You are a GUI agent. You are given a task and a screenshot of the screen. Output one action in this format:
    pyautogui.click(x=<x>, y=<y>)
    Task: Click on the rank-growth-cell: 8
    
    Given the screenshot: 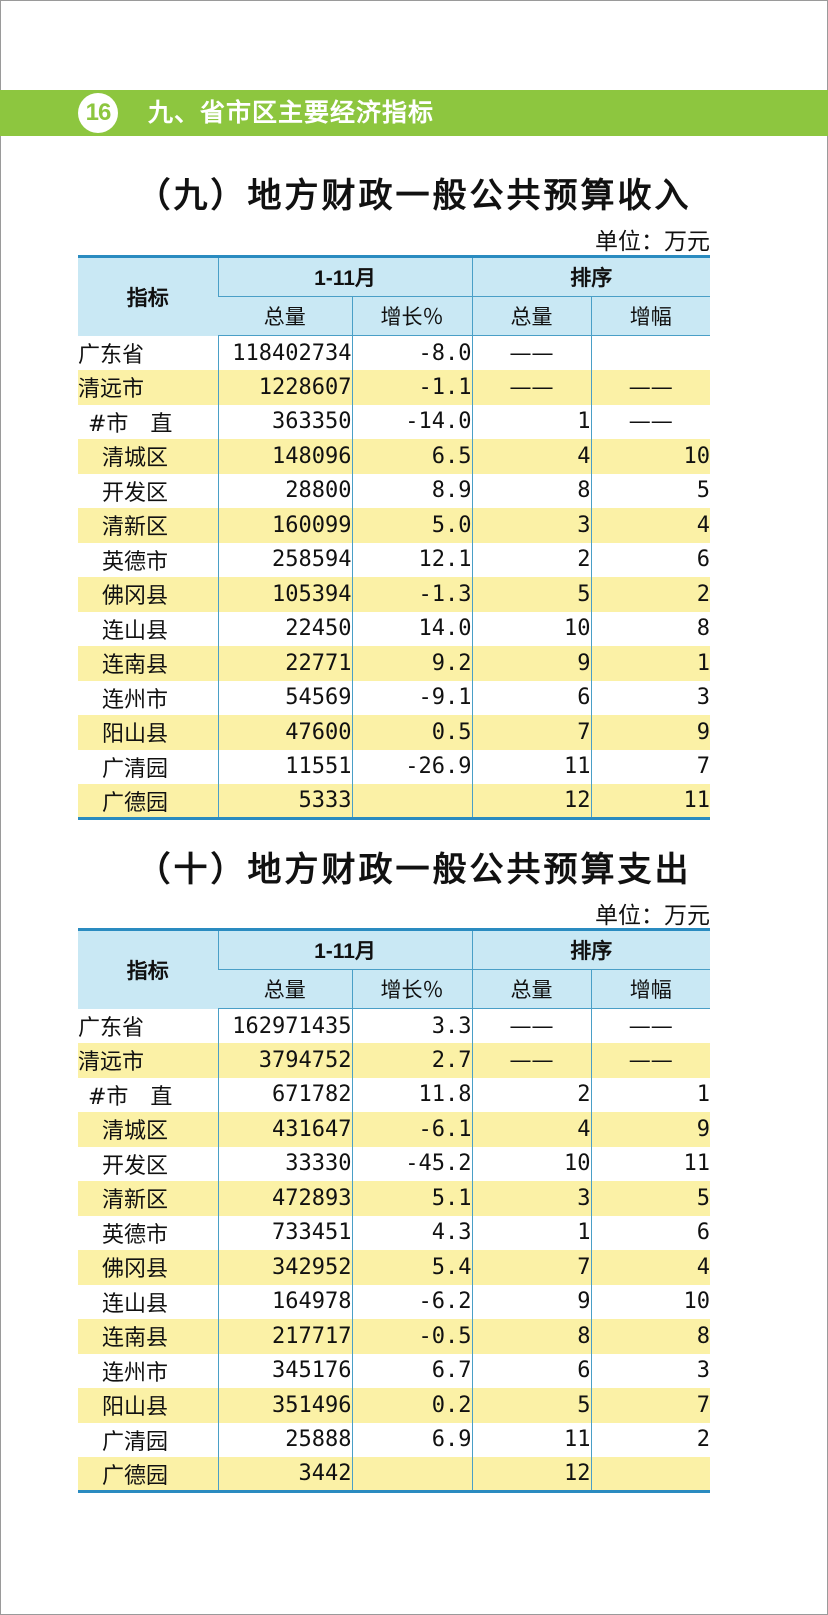 What is the action you would take?
    pyautogui.click(x=650, y=1336)
    